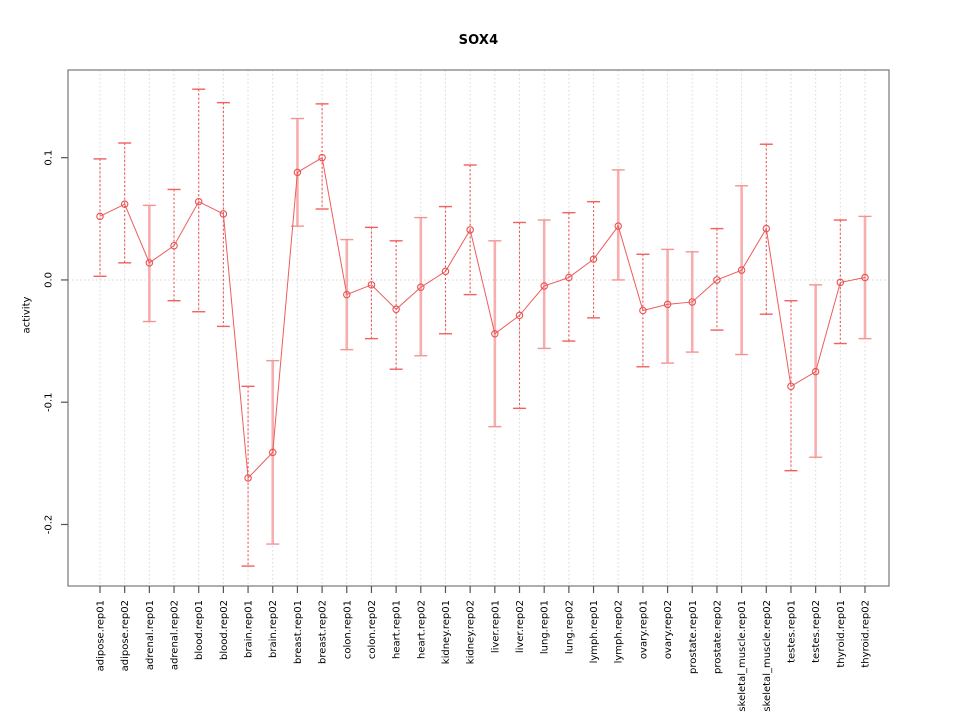 Image resolution: width=960 pixels, height=720 pixels. I want to click on x-tick-label: skeletal_muscle.rep01, so click(742, 656).